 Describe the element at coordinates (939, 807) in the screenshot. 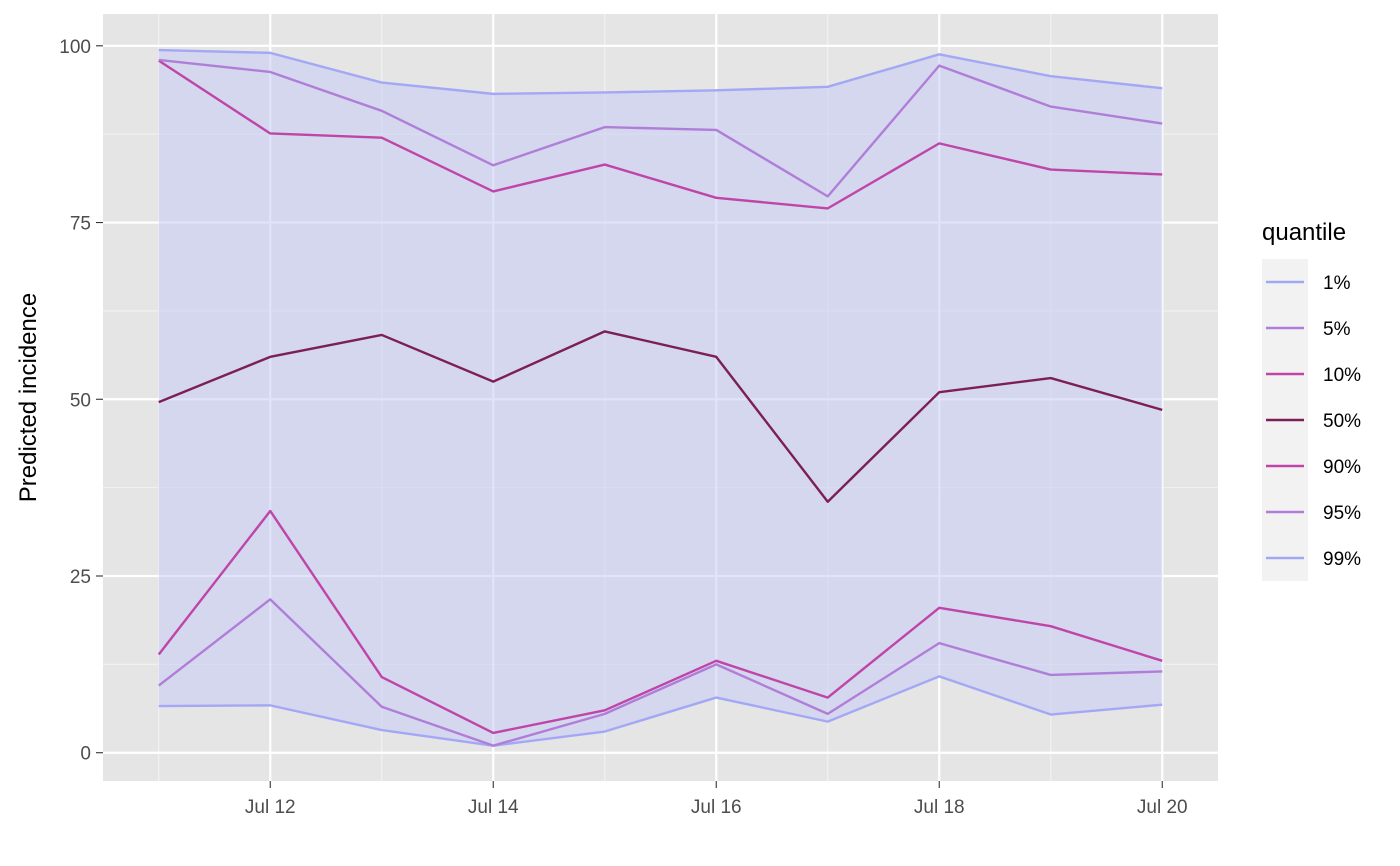

I see `x-tick-label: Jul 18` at that location.